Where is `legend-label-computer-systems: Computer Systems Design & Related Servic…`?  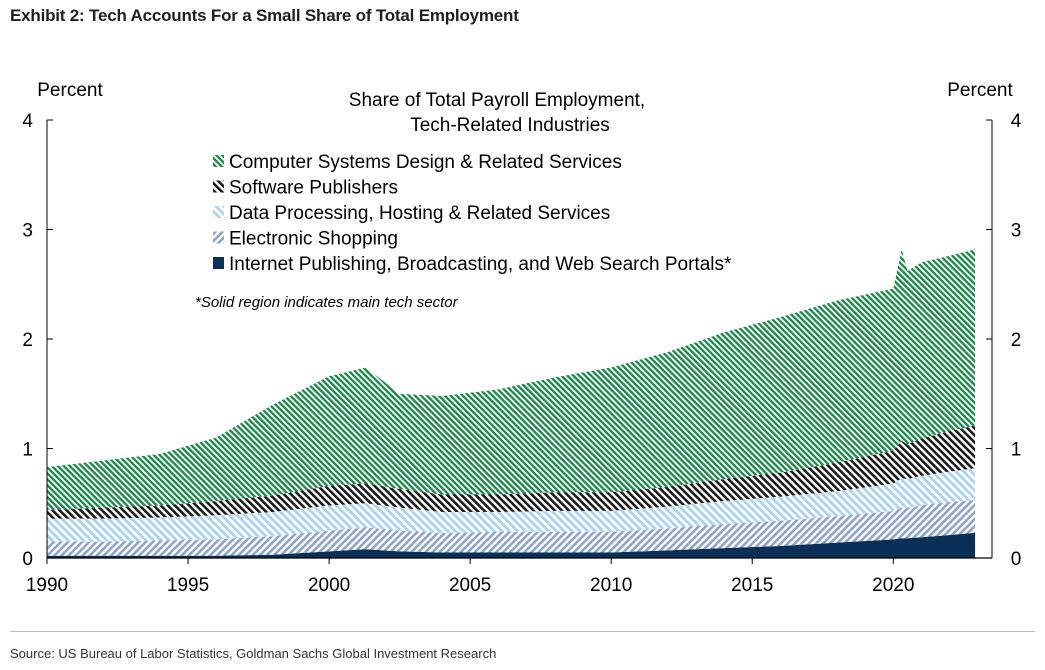 legend-label-computer-systems: Computer Systems Design & Related Servic… is located at coordinates (425, 162).